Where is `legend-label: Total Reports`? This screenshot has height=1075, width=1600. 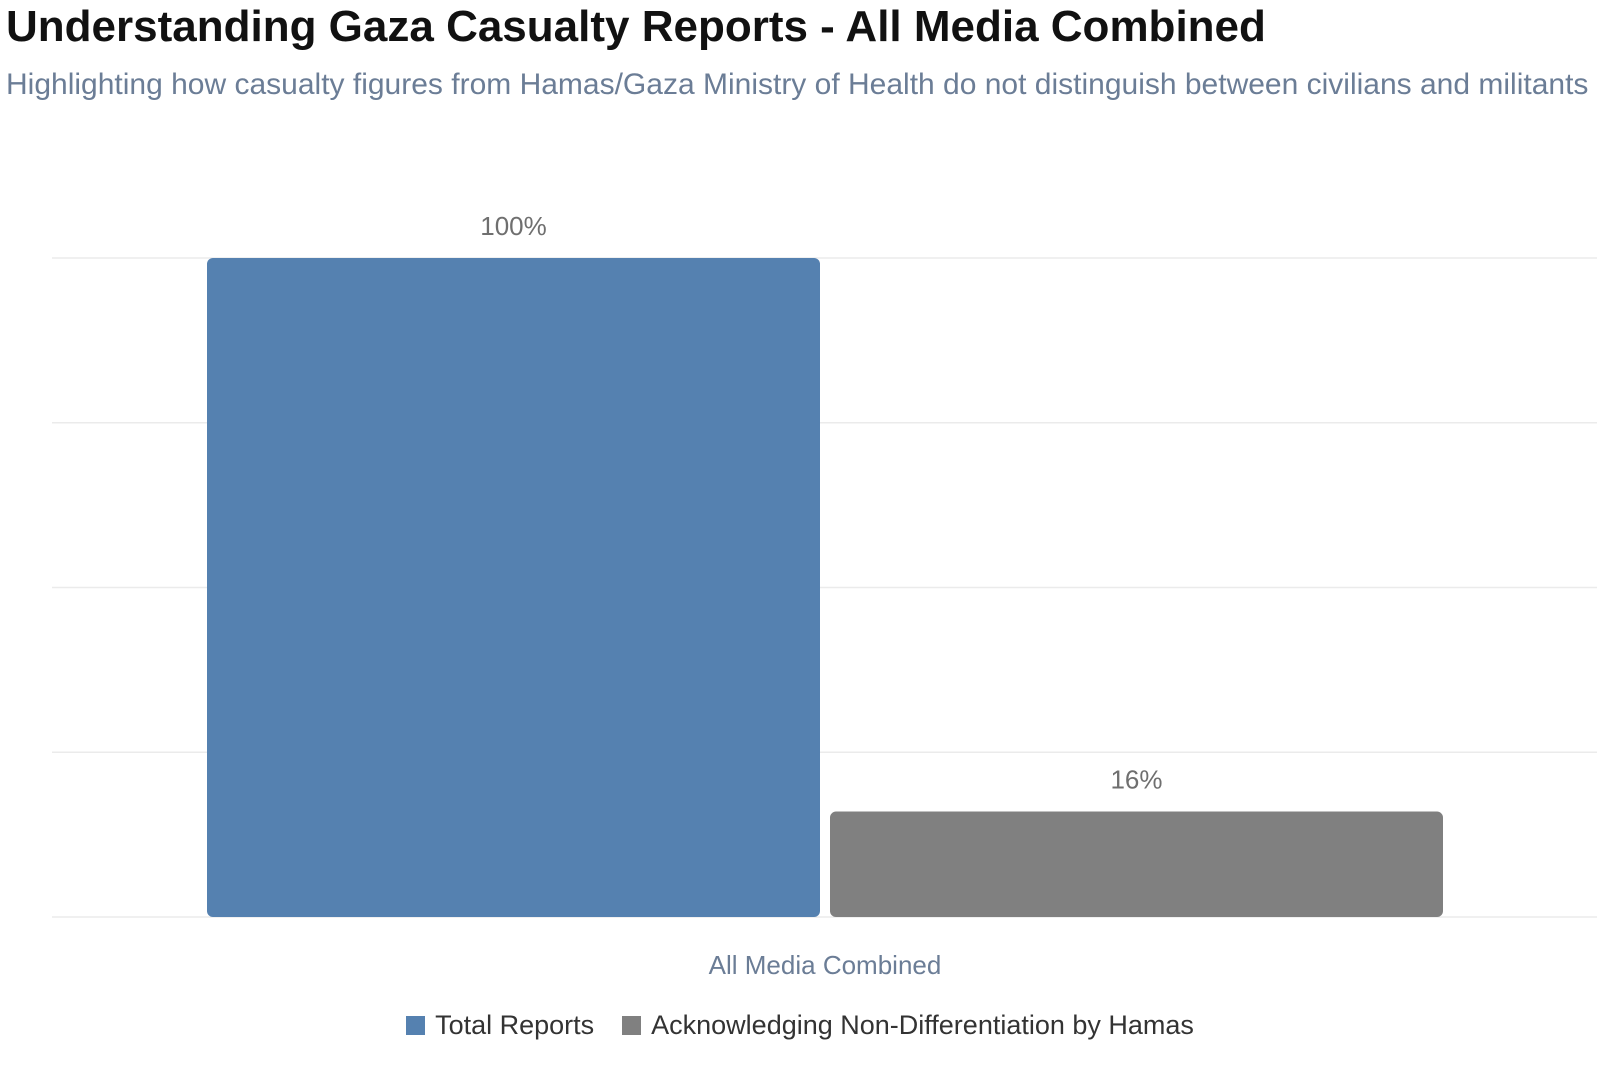
legend-label: Total Reports is located at coordinates (515, 1025).